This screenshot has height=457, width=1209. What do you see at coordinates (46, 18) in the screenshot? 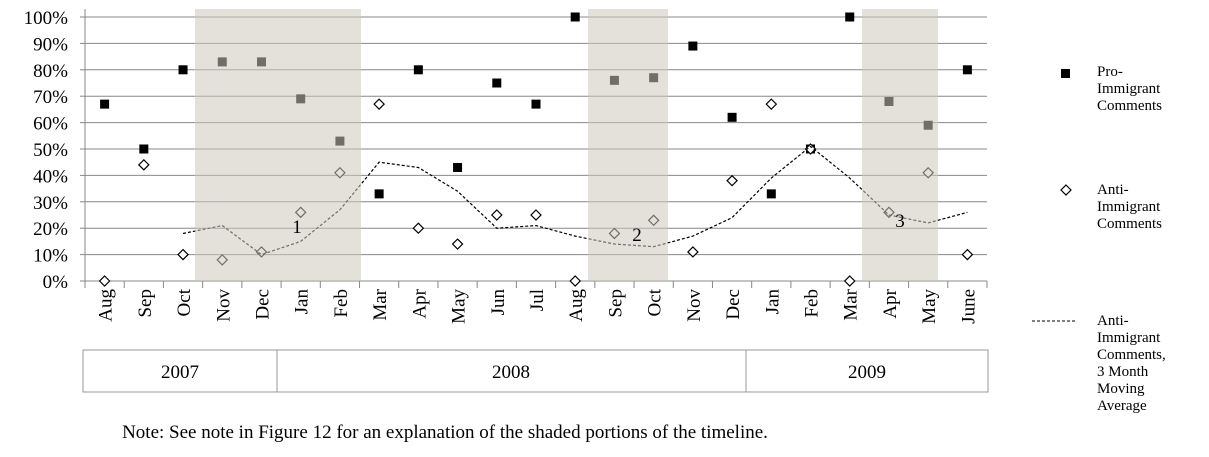
I see `y-tick-label: 100%` at bounding box center [46, 18].